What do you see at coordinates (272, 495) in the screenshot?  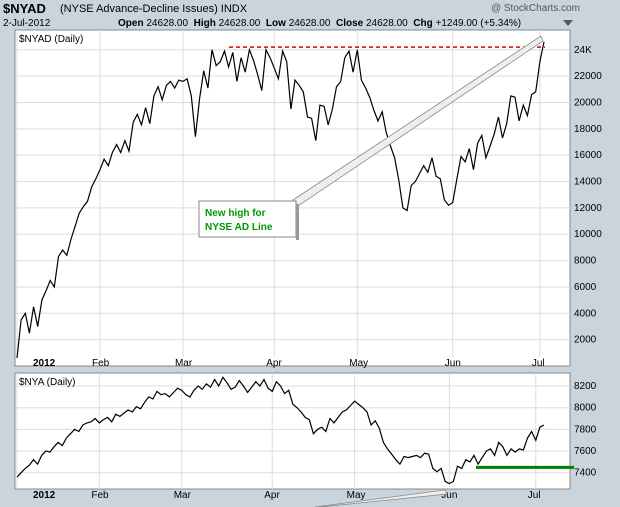 I see `nya-x-tick-label: Apr` at bounding box center [272, 495].